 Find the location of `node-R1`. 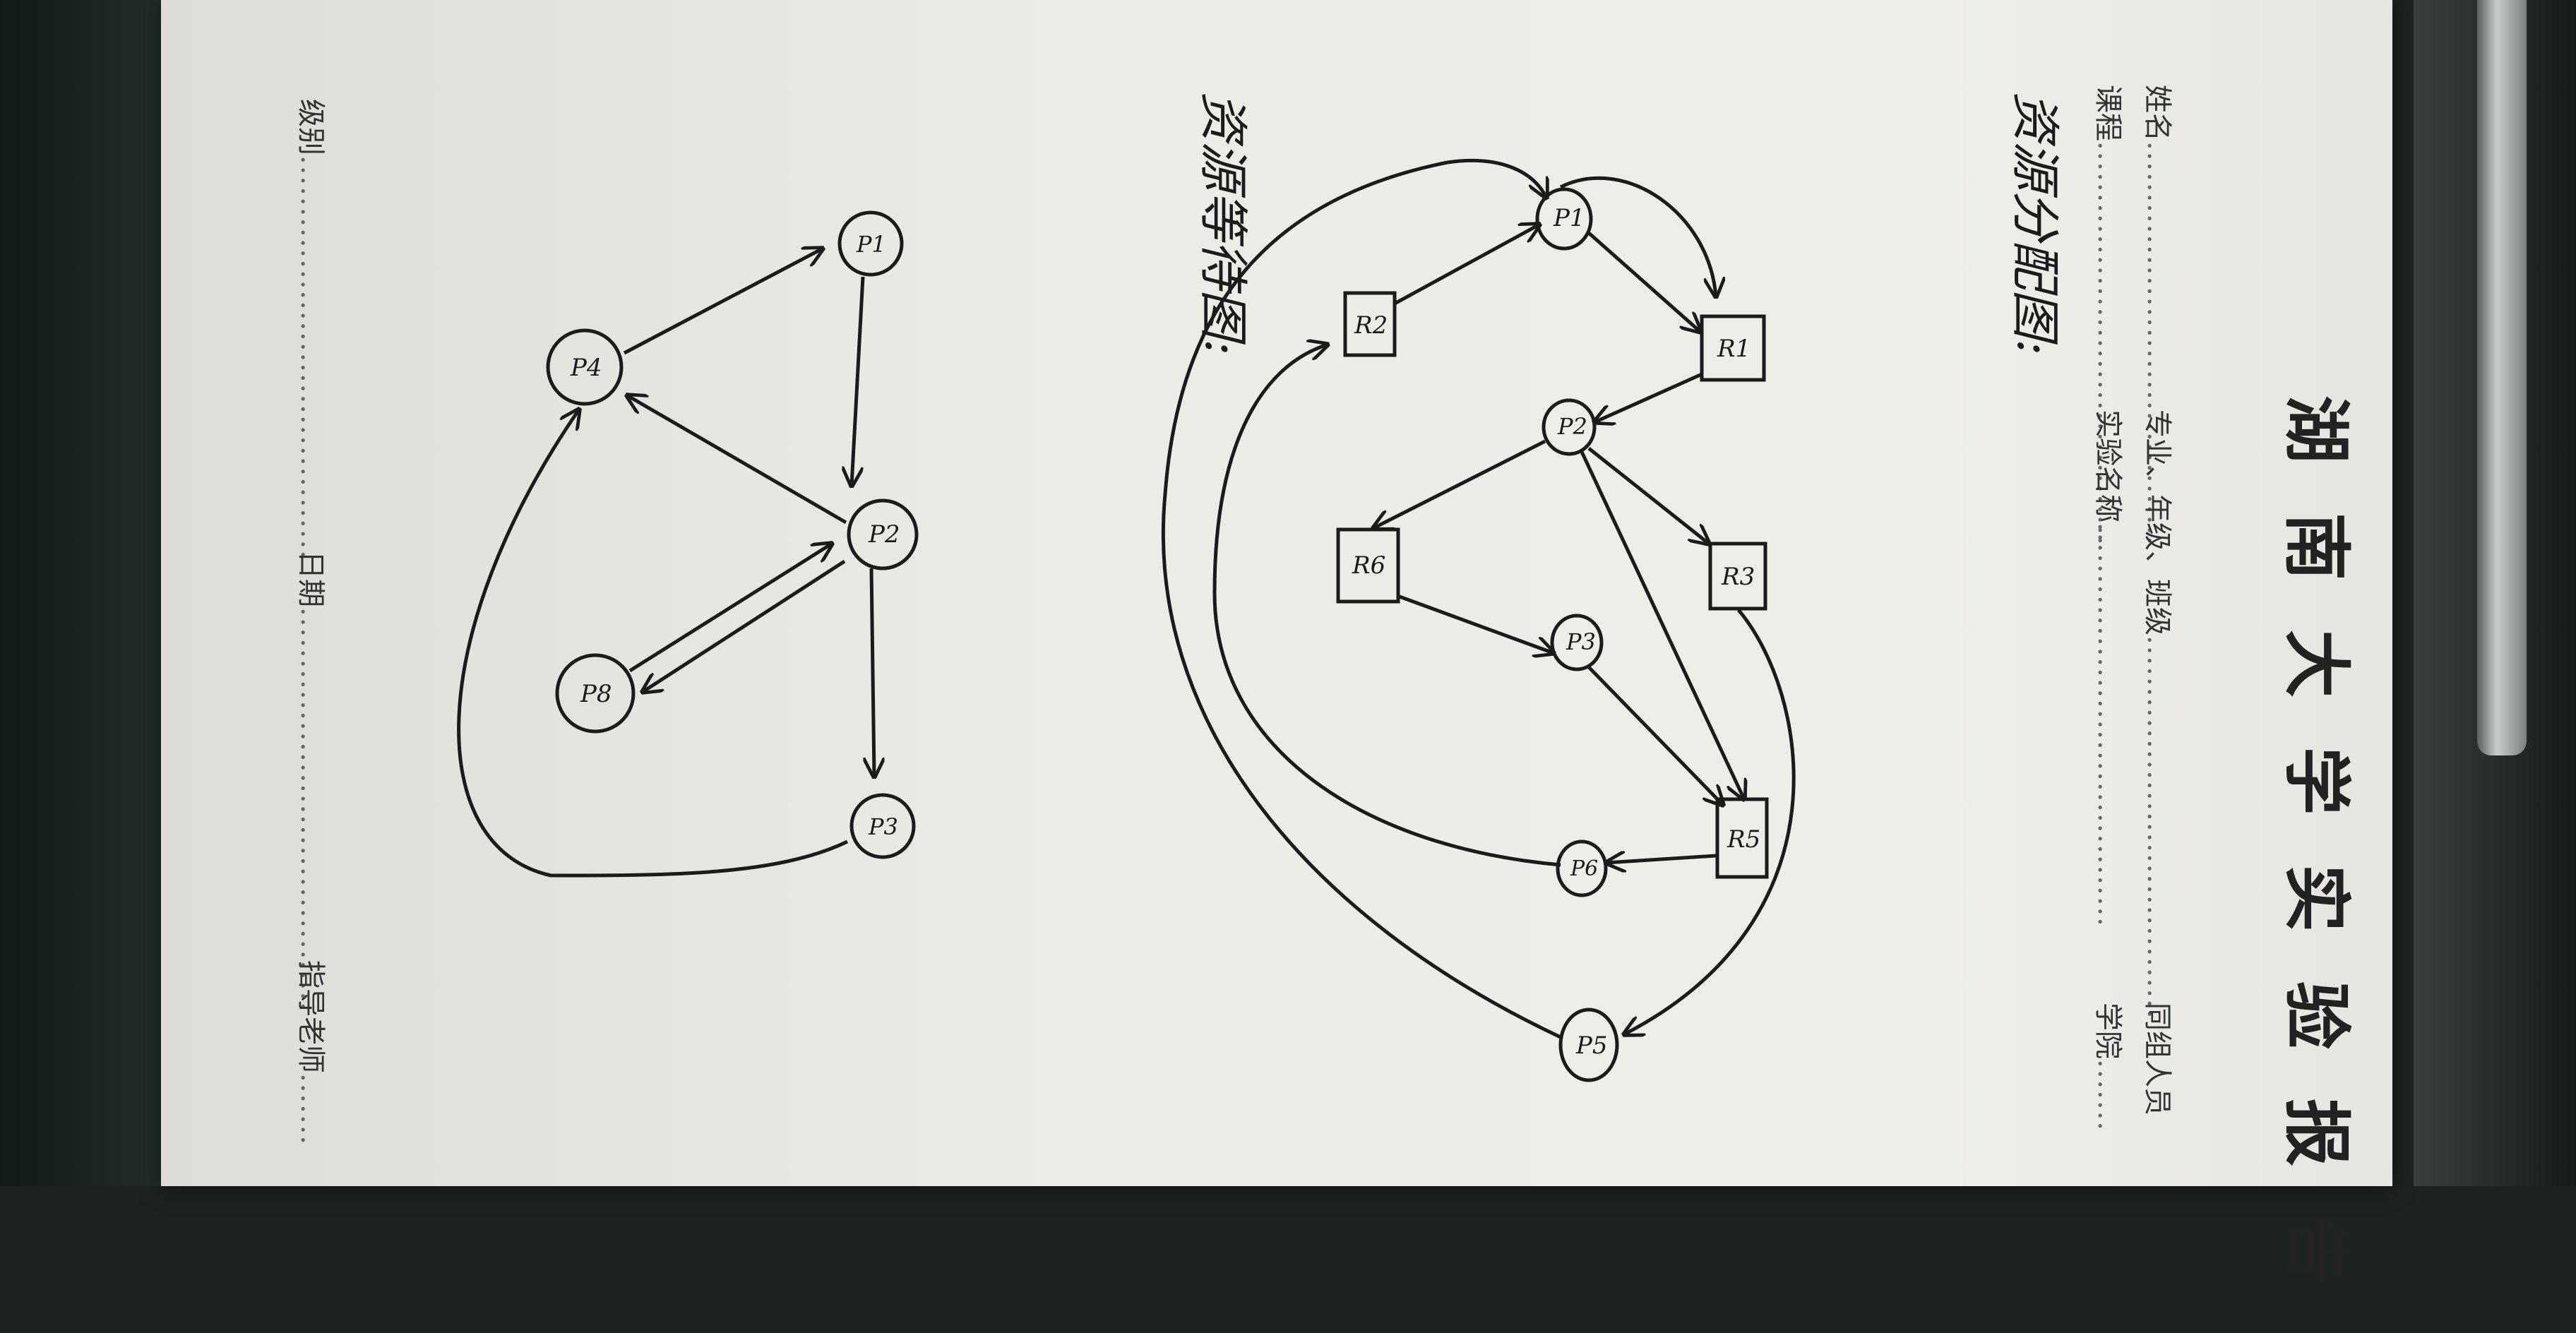

node-R1 is located at coordinates (1733, 348).